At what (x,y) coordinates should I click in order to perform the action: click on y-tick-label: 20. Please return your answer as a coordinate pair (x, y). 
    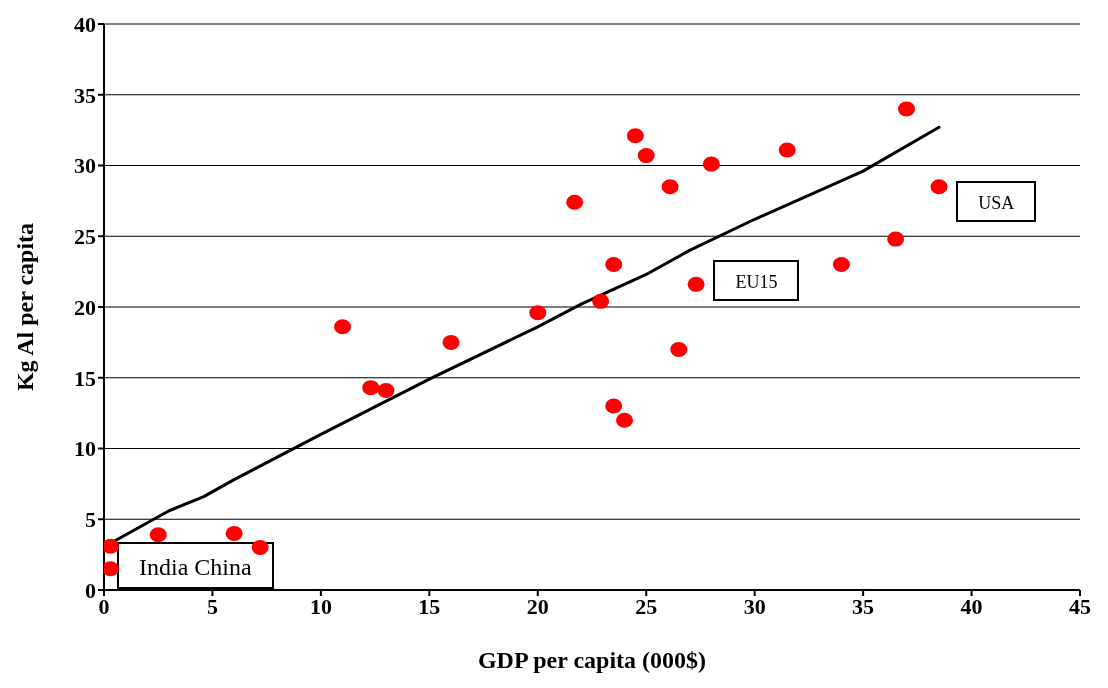
    Looking at the image, I should click on (85, 307).